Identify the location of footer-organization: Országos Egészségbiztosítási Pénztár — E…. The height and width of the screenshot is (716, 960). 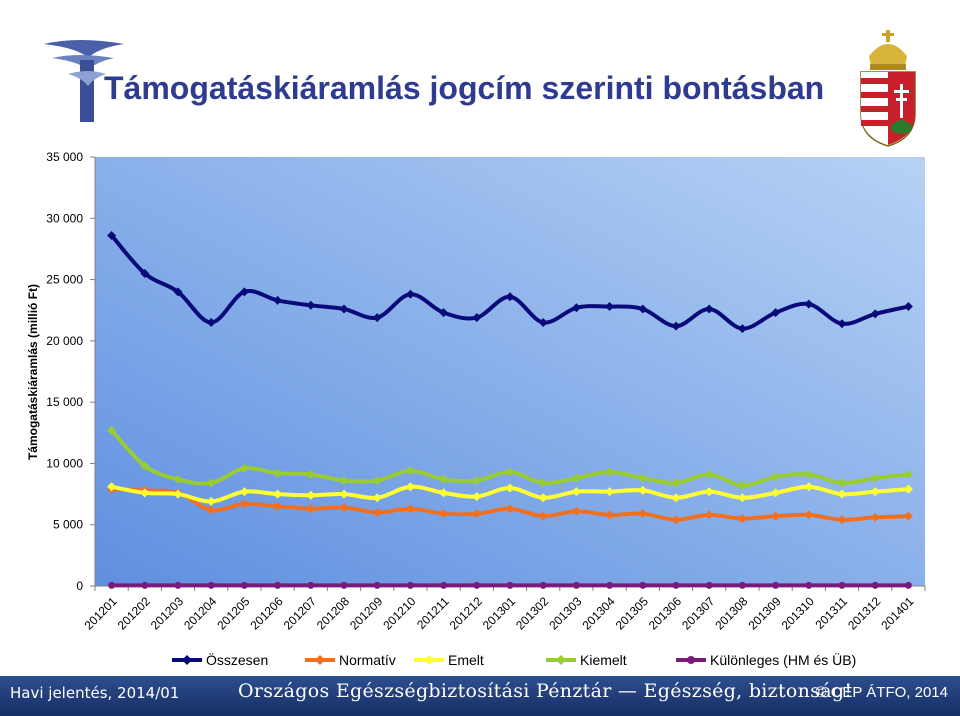
(545, 691).